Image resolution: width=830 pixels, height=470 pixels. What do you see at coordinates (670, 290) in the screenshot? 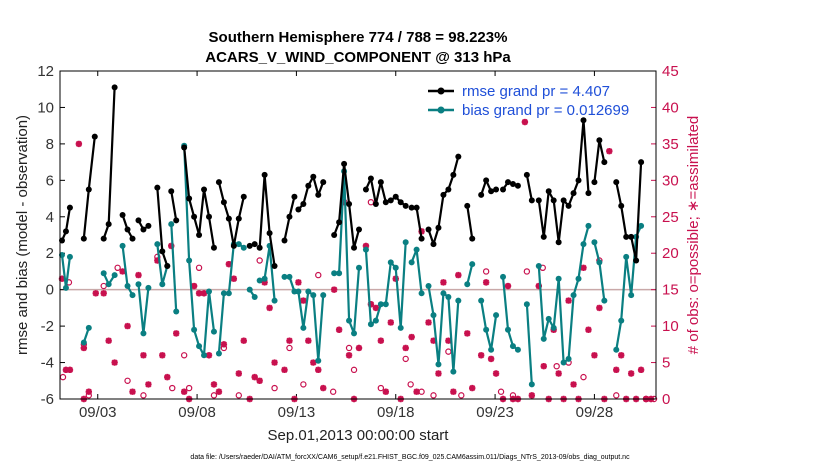
I see `y-right-tick-label-3: 15` at bounding box center [670, 290].